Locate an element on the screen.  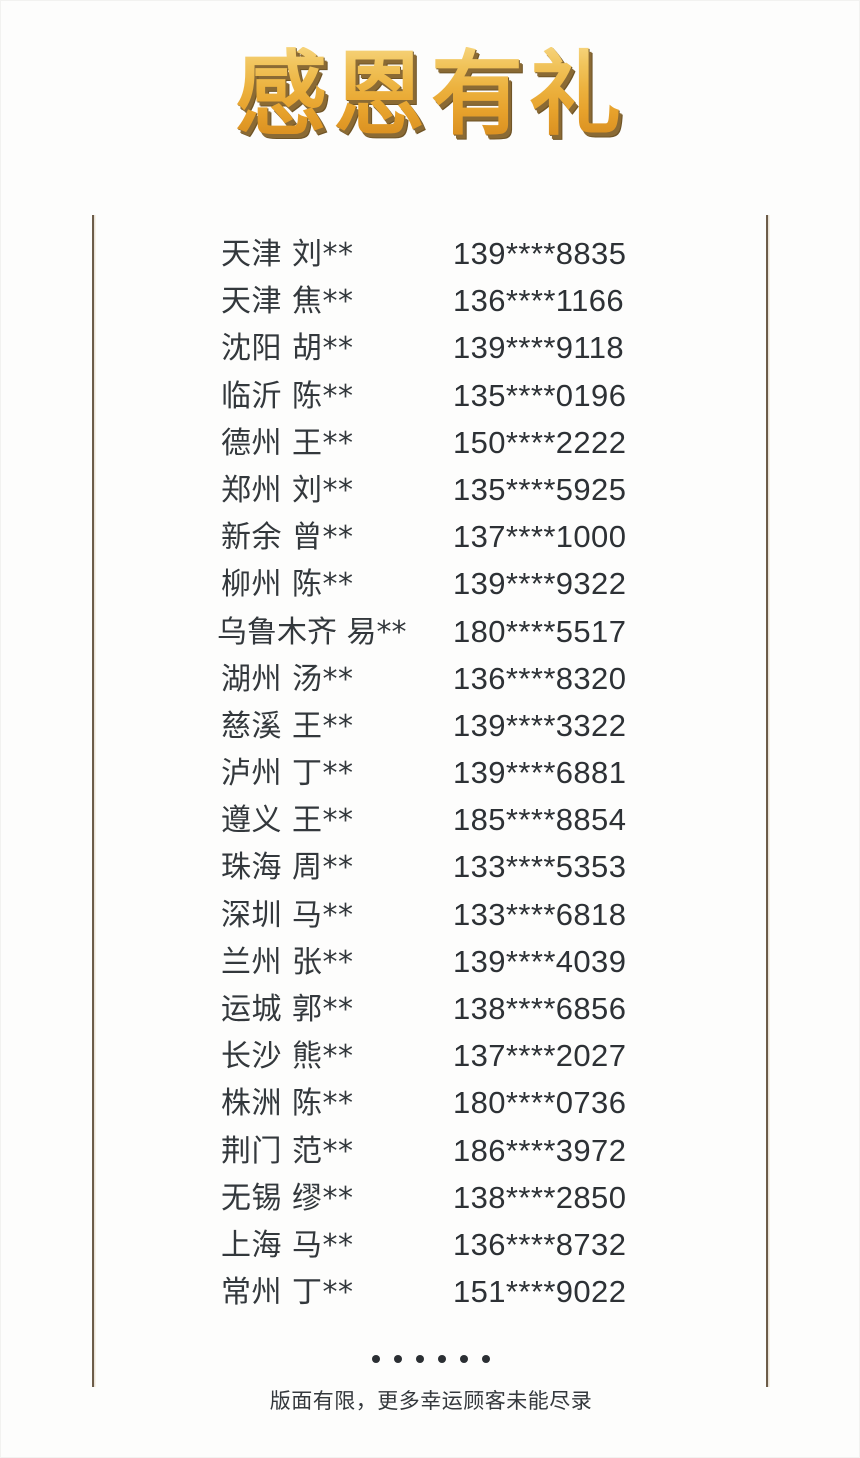
winner-phone: 136****1166 is located at coordinates (539, 301).